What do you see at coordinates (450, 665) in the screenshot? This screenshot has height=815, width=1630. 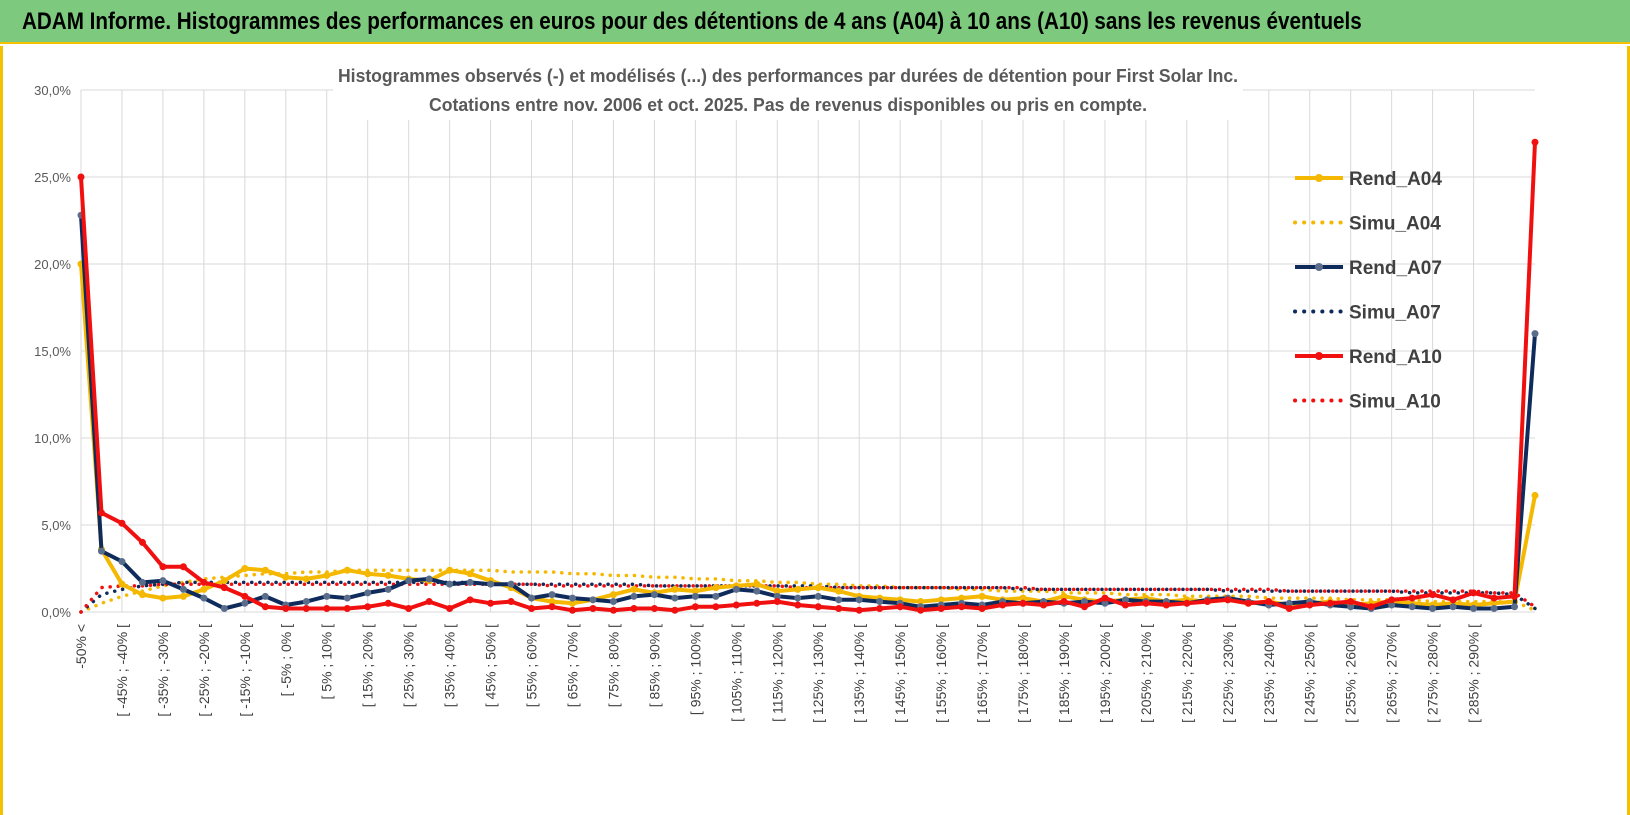 I see `x-tick-label: [ 35% ; 40% [` at bounding box center [450, 665].